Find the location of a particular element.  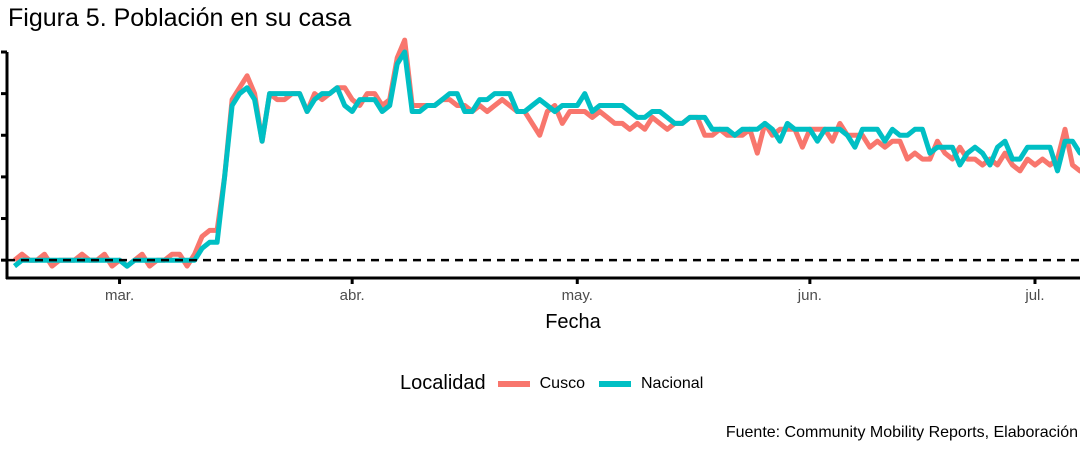

legend-item-nacional: Nacional is located at coordinates (651, 383).